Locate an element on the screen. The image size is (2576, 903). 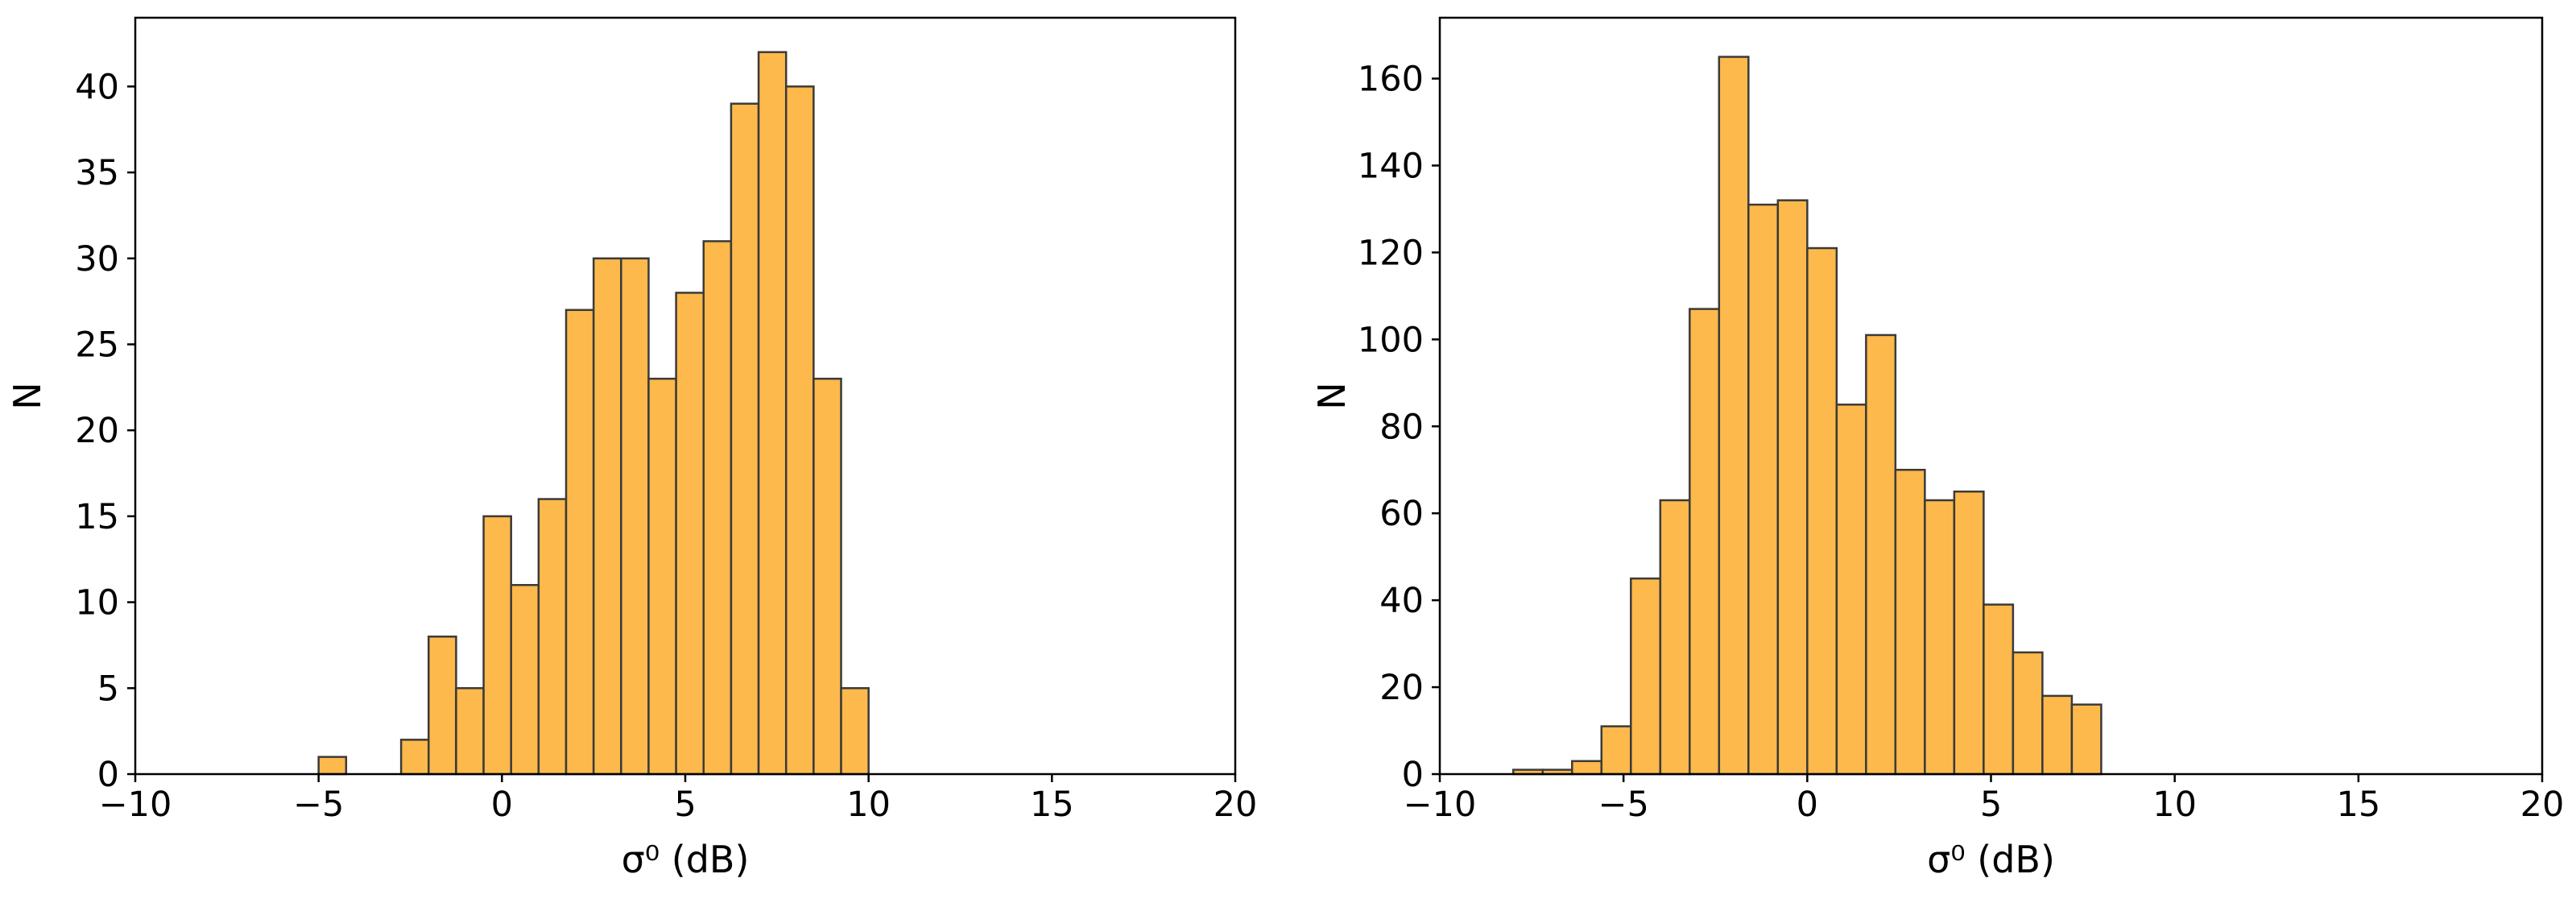
y-tick-label: 35 is located at coordinates (97, 173).